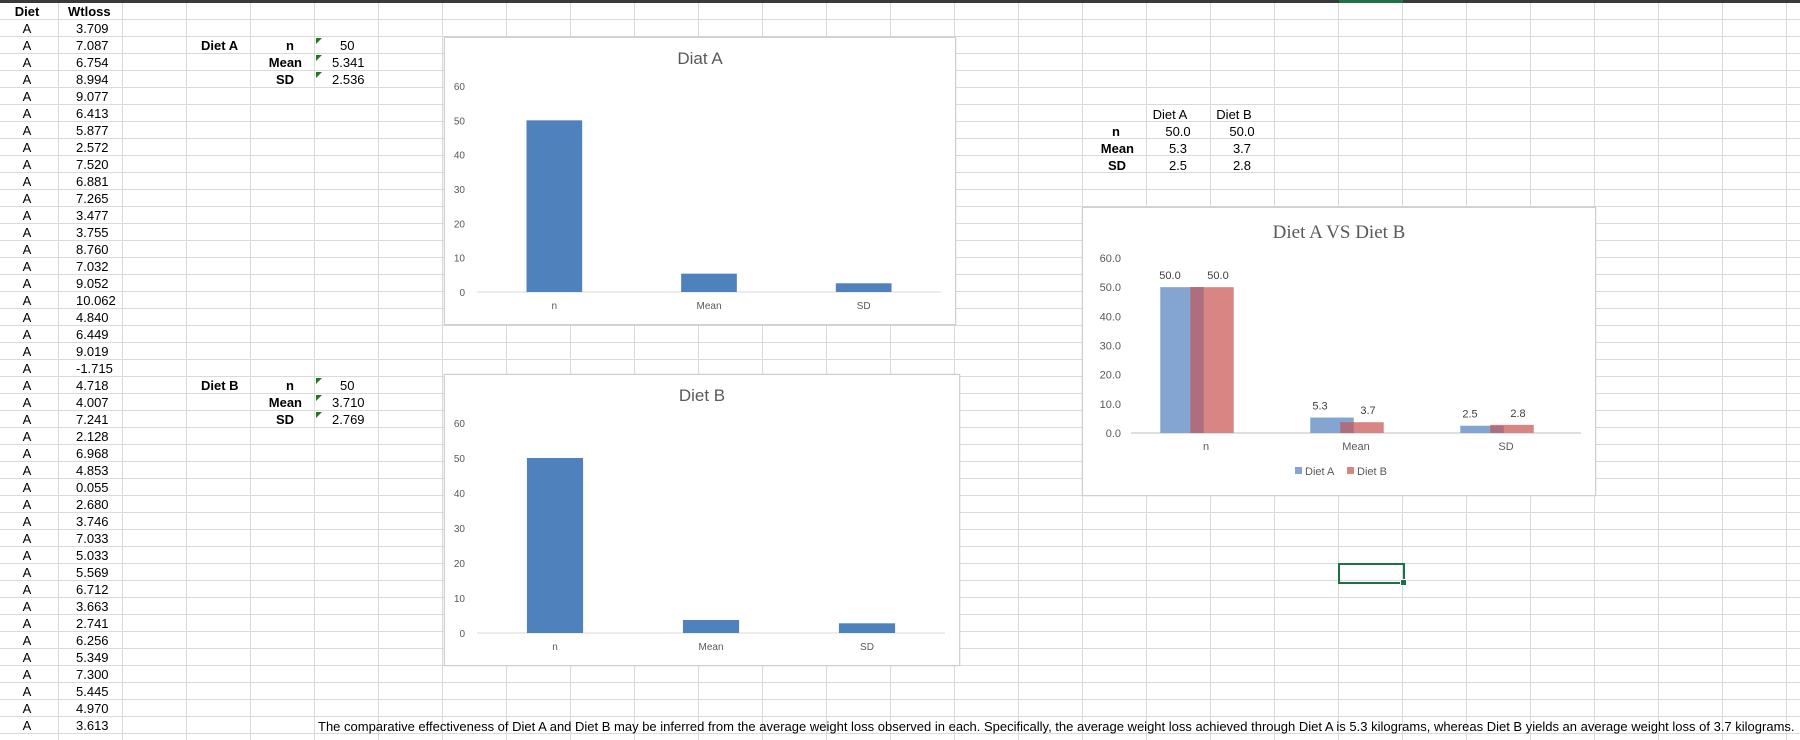 This screenshot has width=1800, height=740. Describe the element at coordinates (1403, 582) in the screenshot. I see `fill-handle` at that location.